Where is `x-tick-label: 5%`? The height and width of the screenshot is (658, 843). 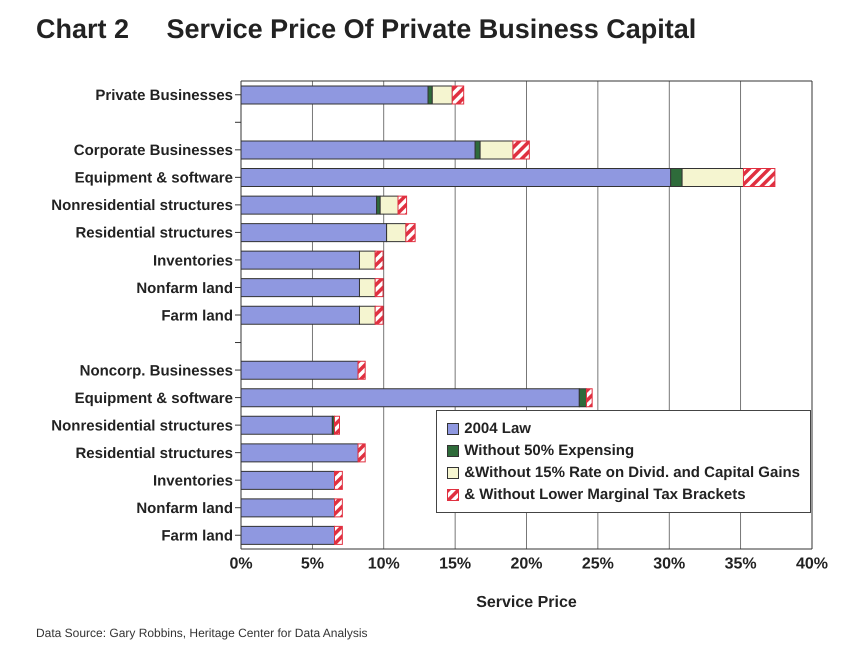 x-tick-label: 5% is located at coordinates (312, 563).